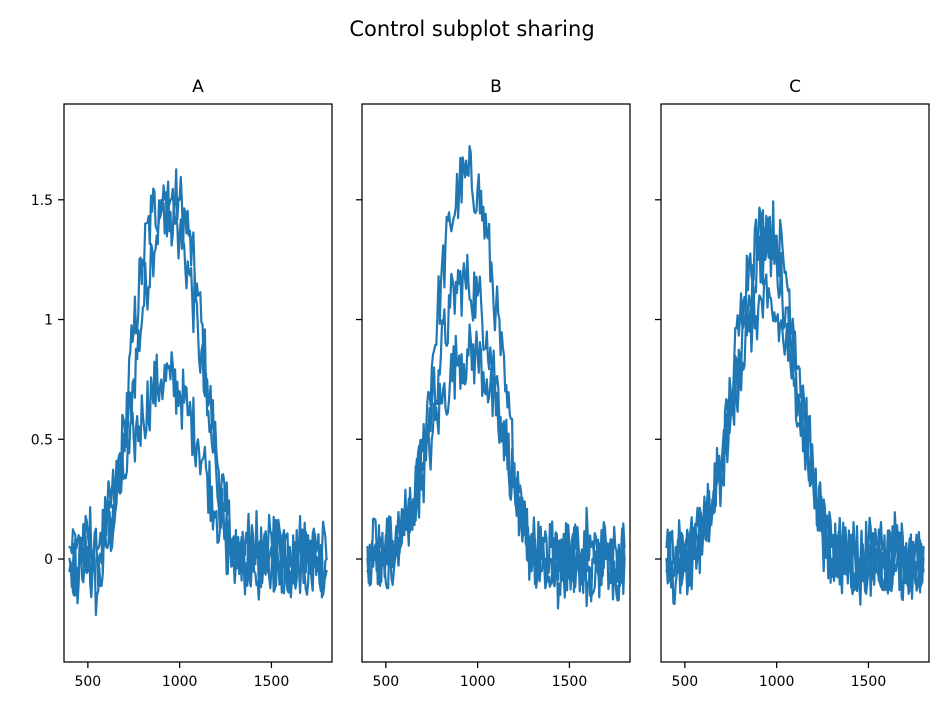 The width and height of the screenshot is (945, 713). I want to click on subplot-b-xtick-label: 500, so click(385, 682).